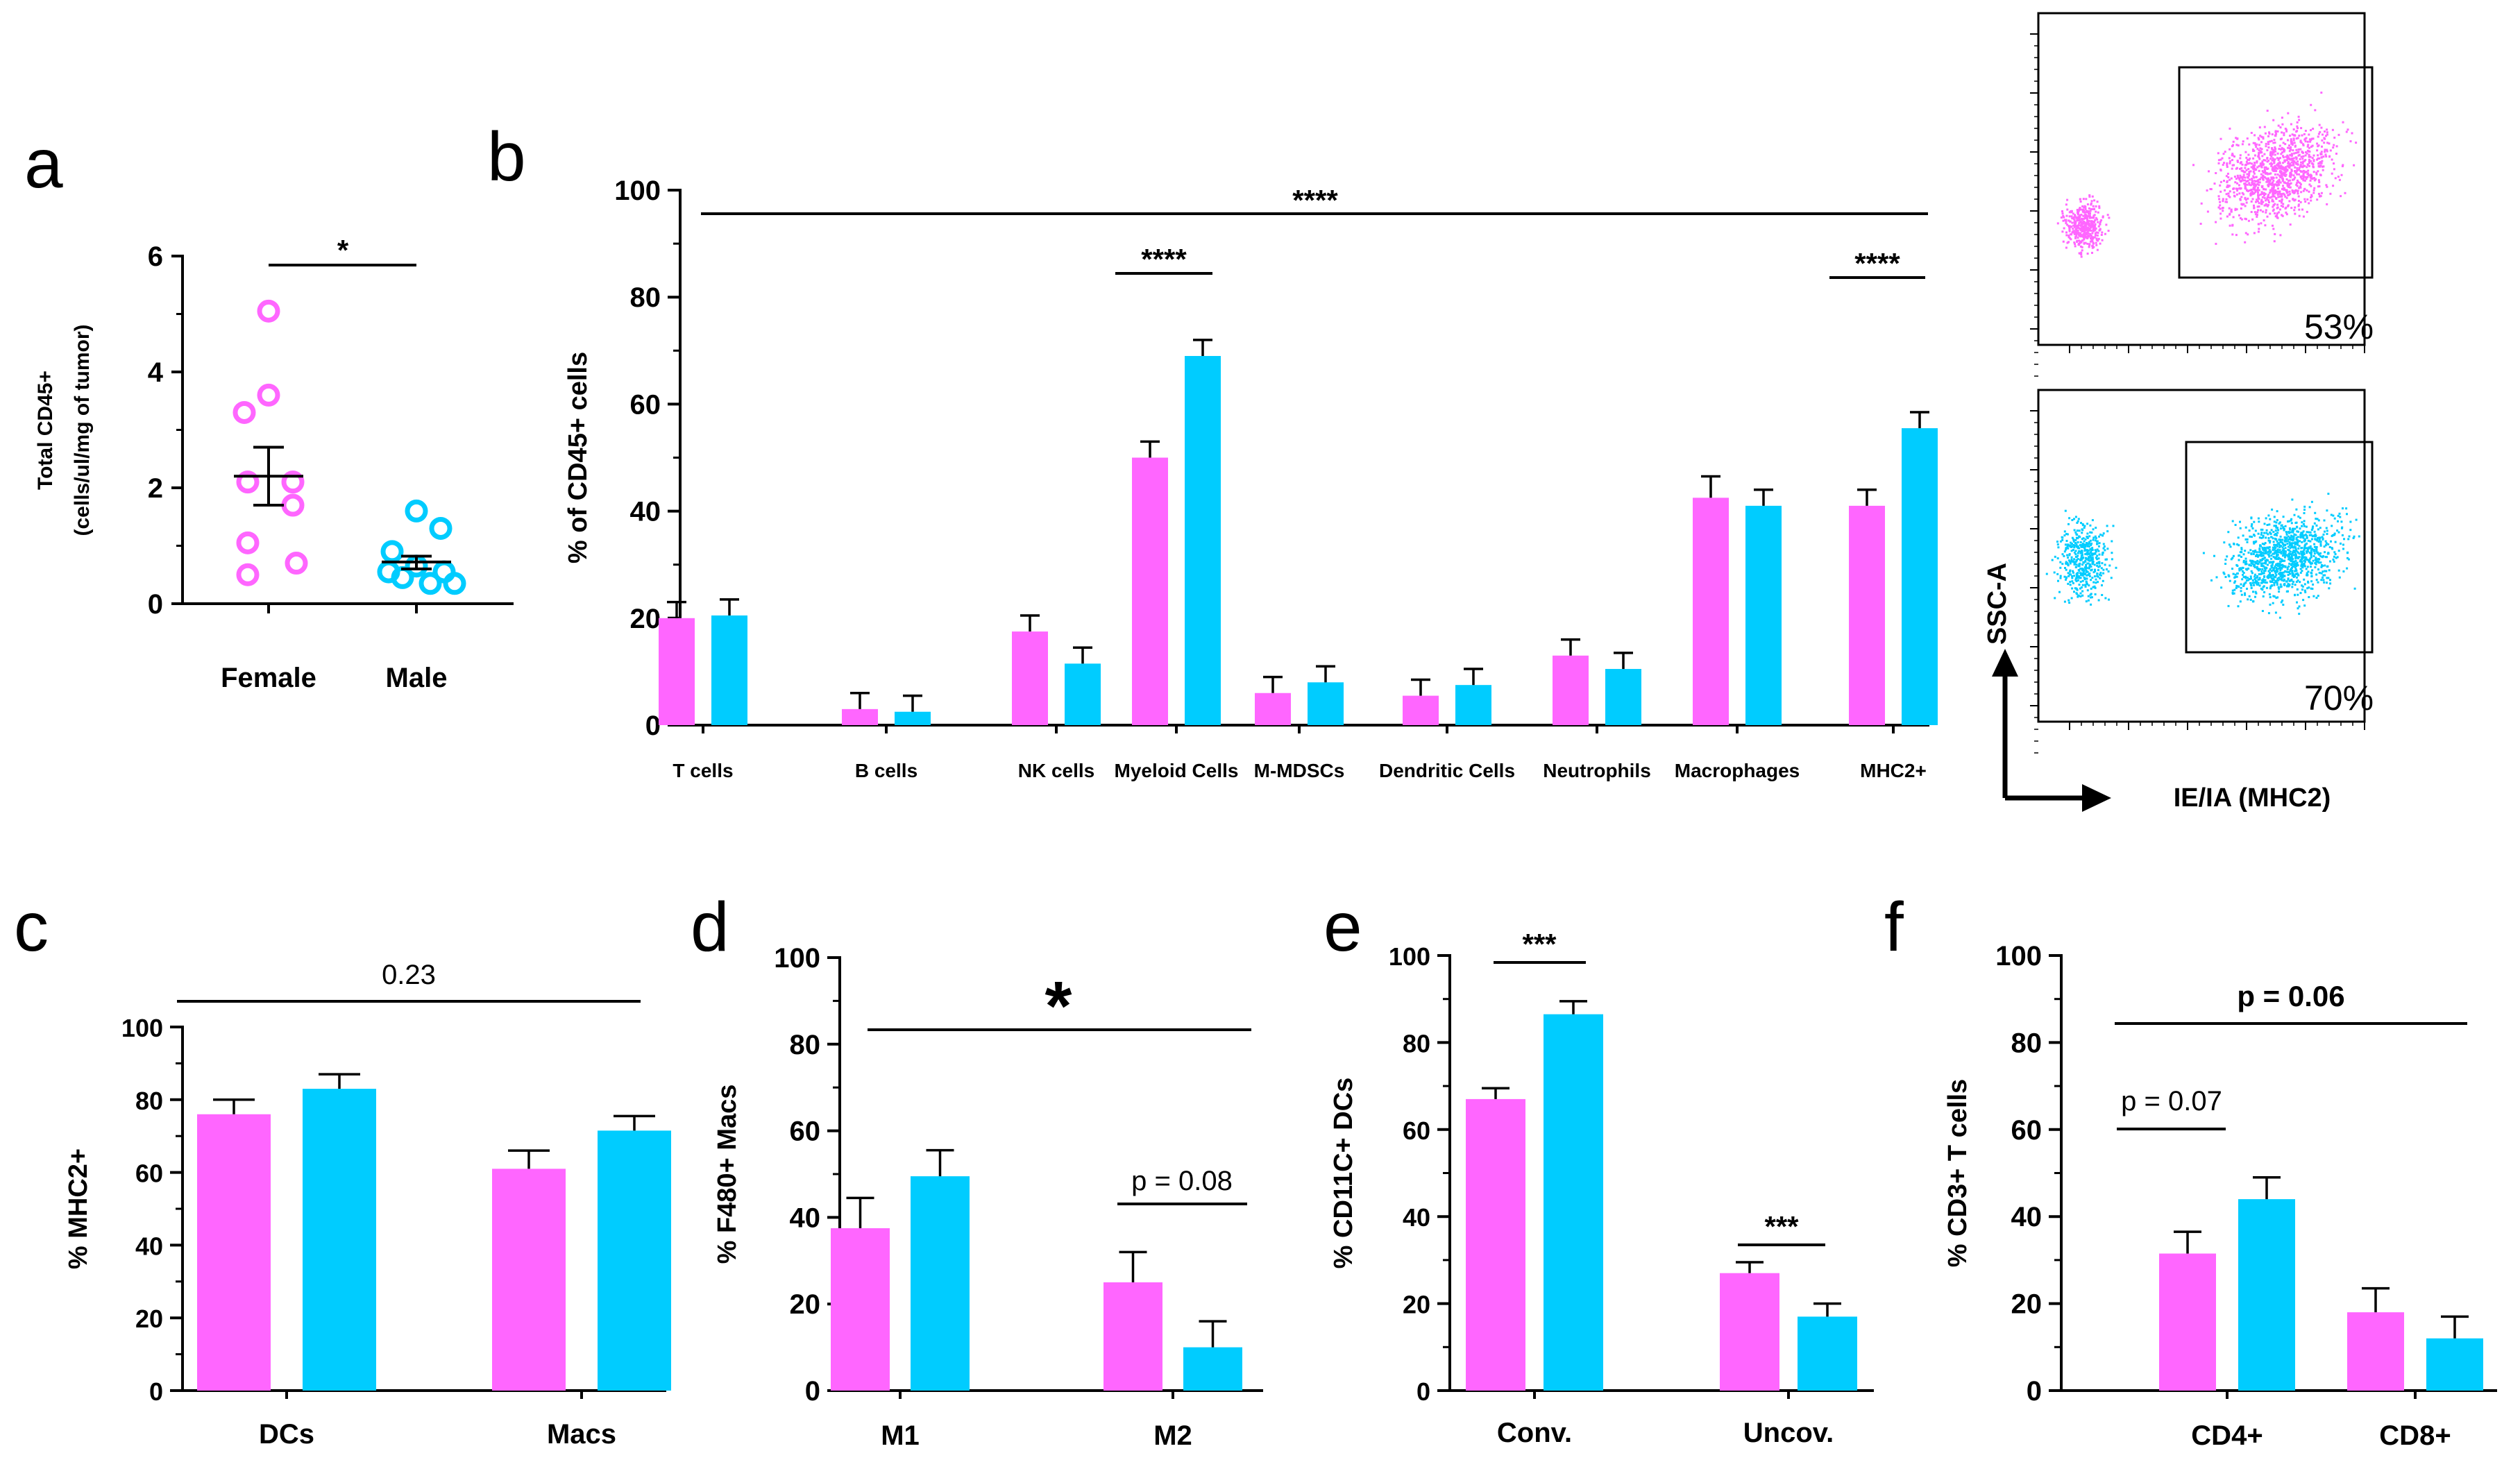  What do you see at coordinates (2415, 1435) in the screenshot?
I see `x-tick-label: CD8+` at bounding box center [2415, 1435].